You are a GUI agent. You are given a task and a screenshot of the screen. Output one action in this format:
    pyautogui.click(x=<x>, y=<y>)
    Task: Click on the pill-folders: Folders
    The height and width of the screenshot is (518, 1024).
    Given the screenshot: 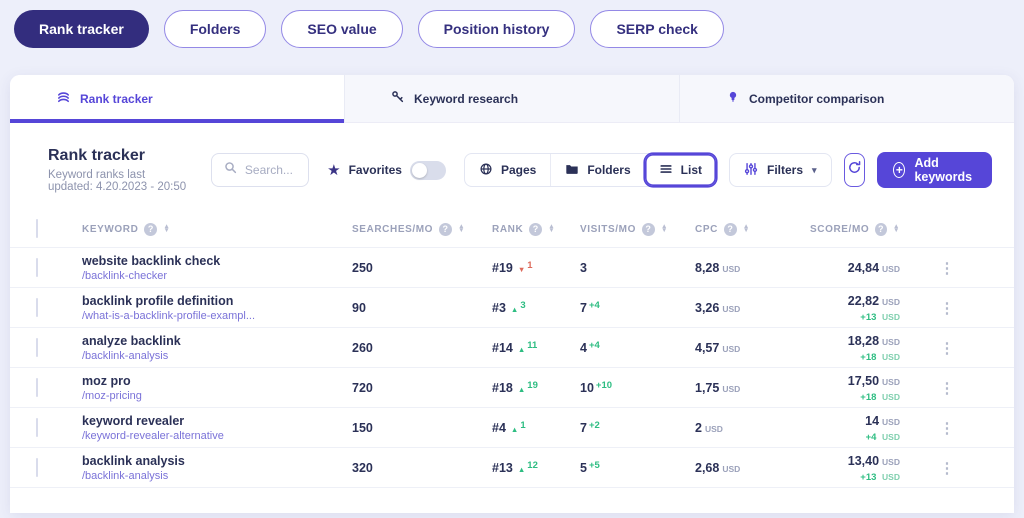 What is the action you would take?
    pyautogui.click(x=215, y=29)
    